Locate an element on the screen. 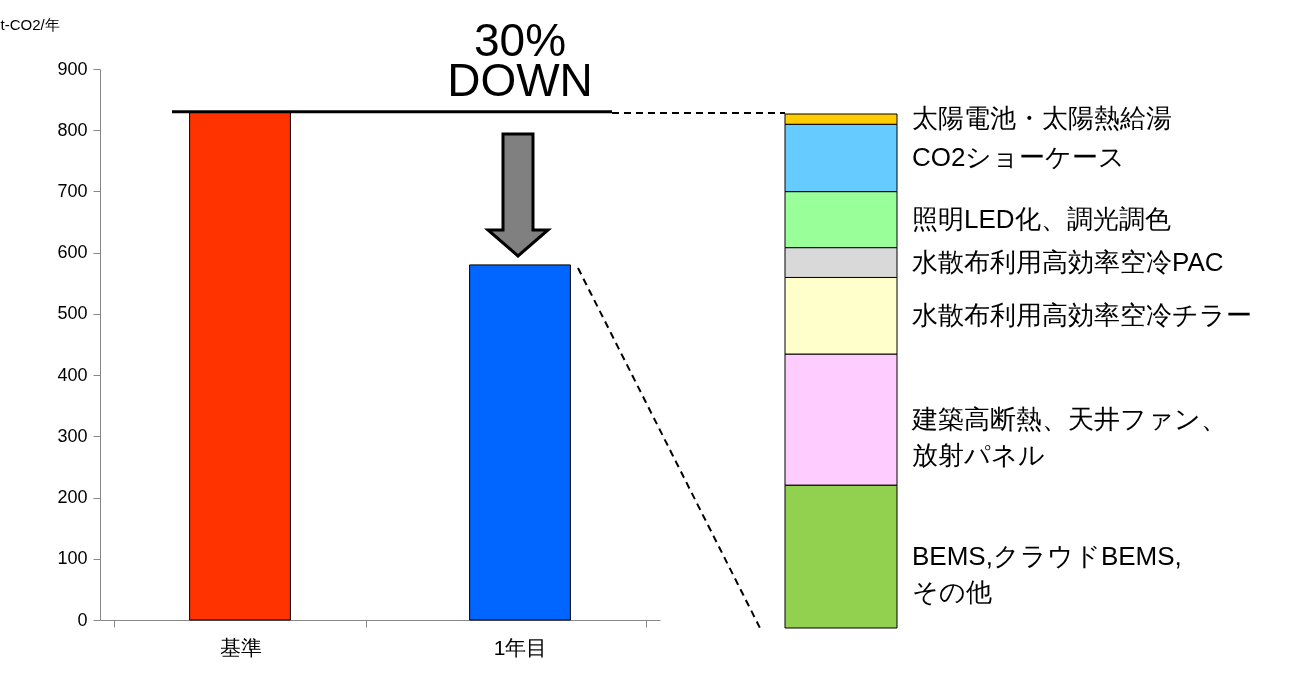 This screenshot has width=1309, height=675. y-tick-label: 400 is located at coordinates (72, 374).